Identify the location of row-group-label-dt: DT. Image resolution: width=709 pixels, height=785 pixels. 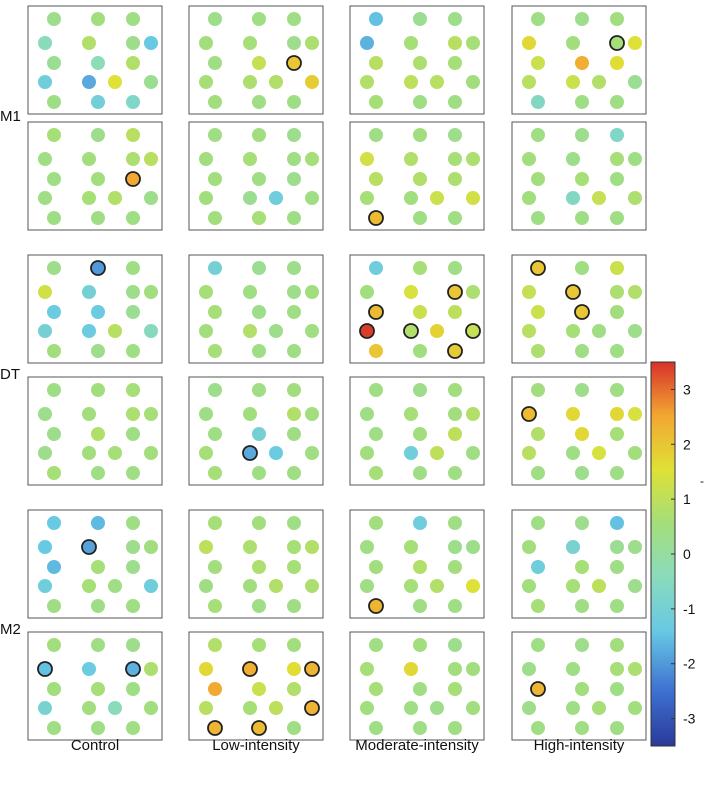
(10, 374).